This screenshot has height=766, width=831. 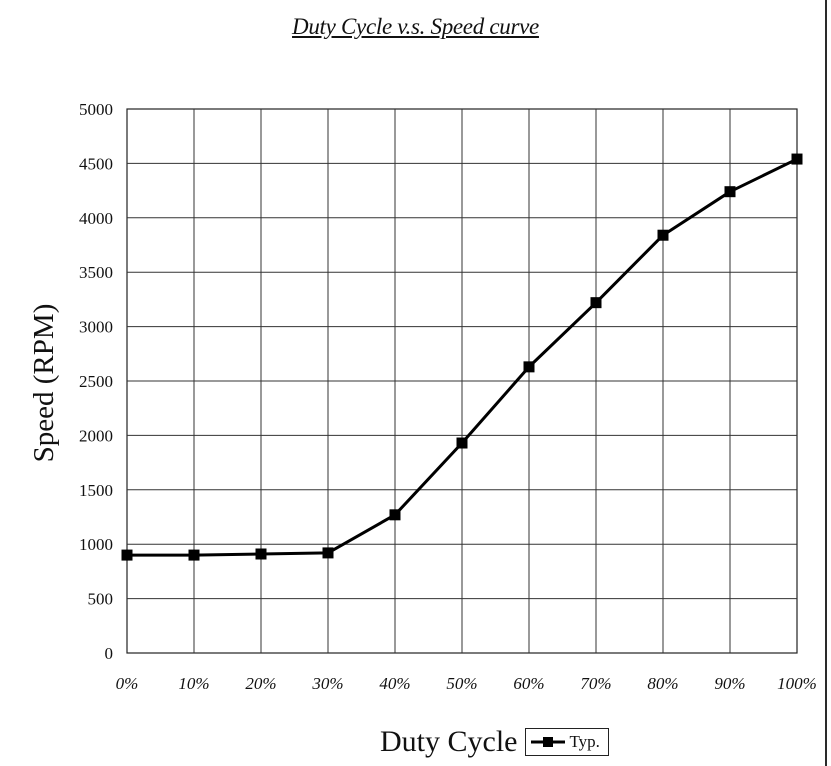 What do you see at coordinates (662, 683) in the screenshot?
I see `x-tick-label: 80%` at bounding box center [662, 683].